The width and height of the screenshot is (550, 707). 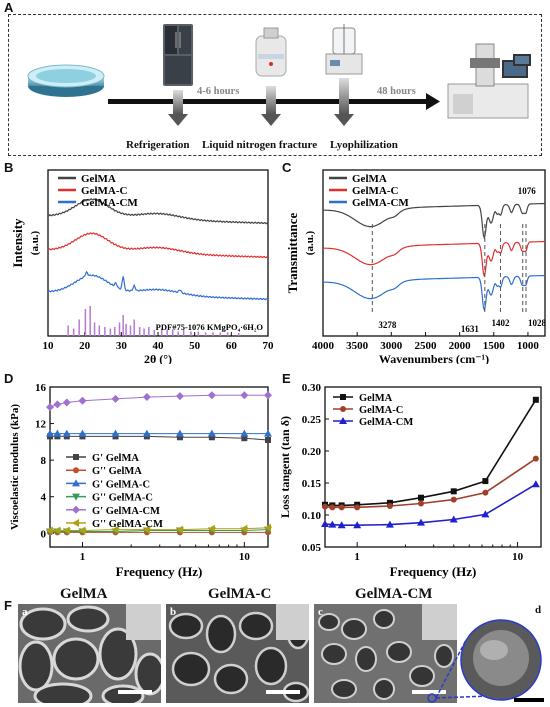 What do you see at coordinates (312, 516) in the screenshot?
I see `y-tick-label: 0.10` at bounding box center [312, 516].